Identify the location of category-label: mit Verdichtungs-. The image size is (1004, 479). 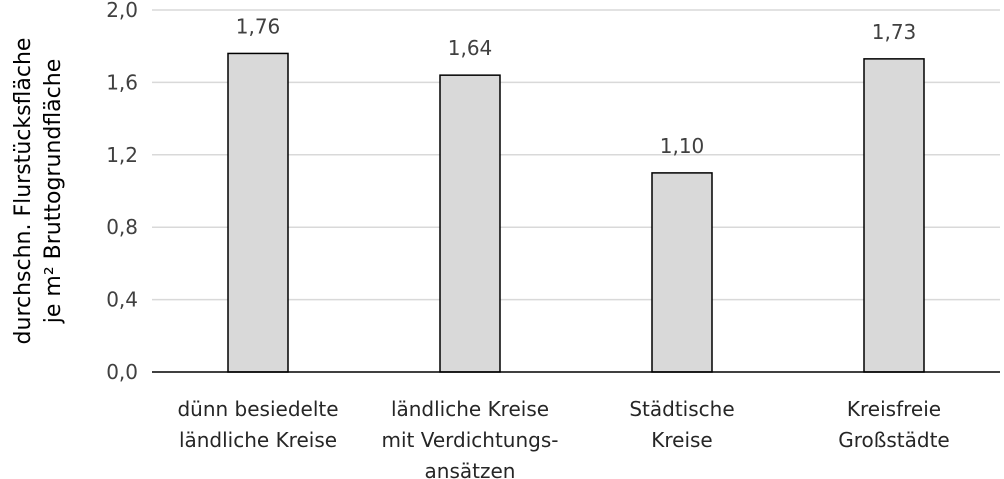
(470, 440).